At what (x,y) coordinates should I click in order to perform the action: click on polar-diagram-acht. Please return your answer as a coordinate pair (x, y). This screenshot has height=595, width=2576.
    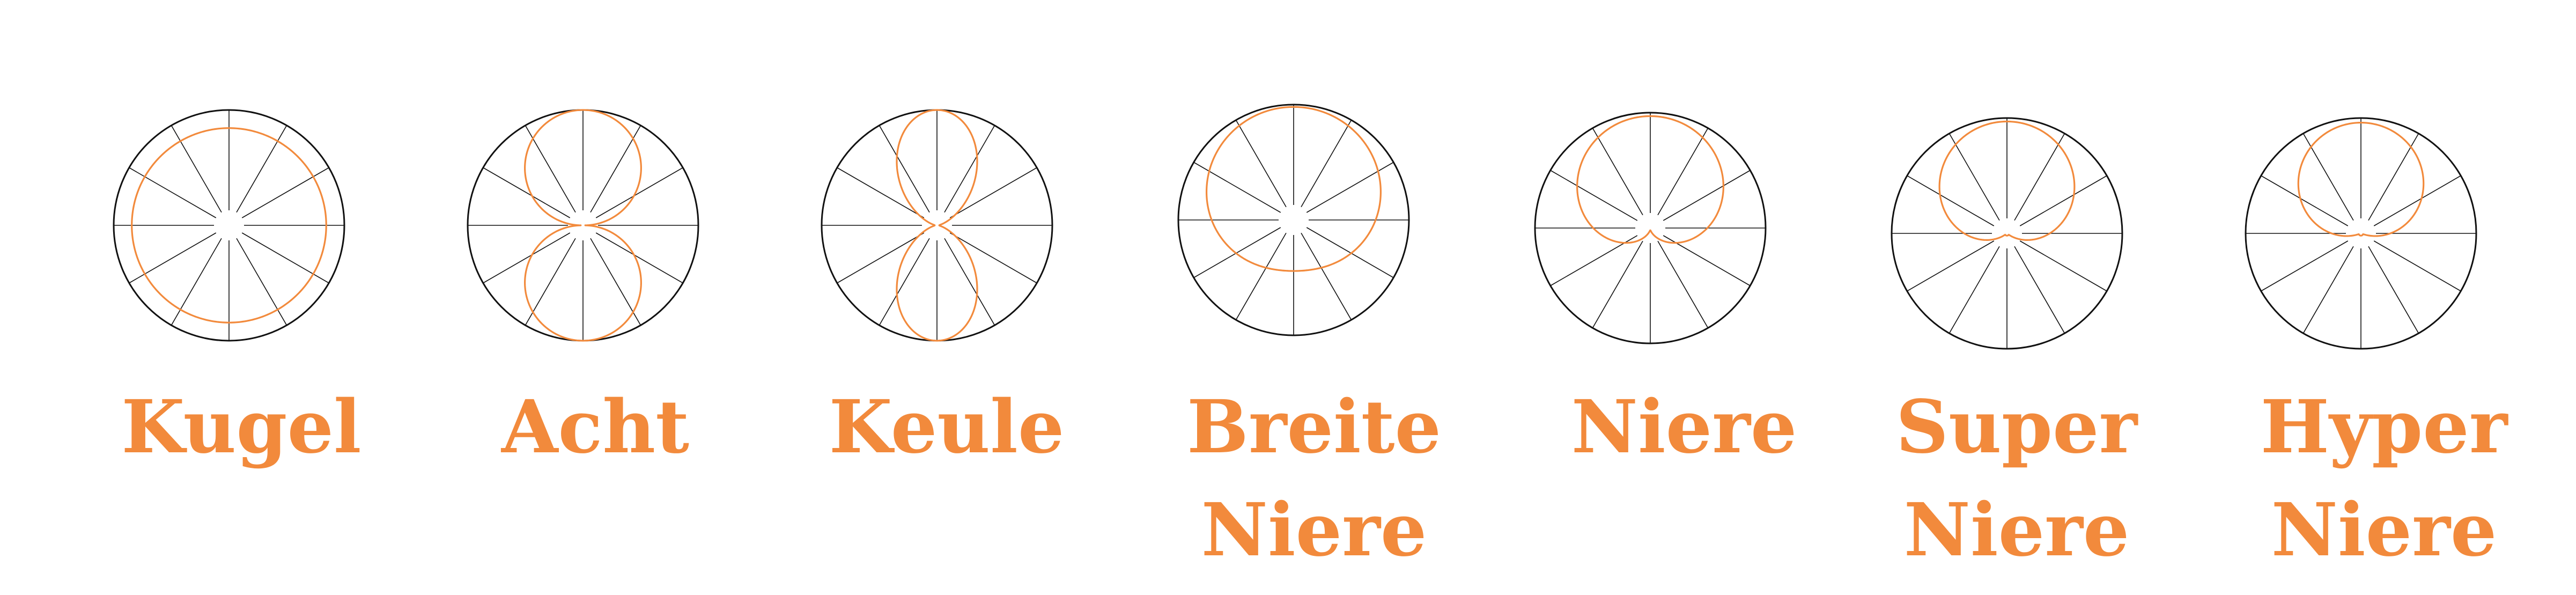
    Looking at the image, I should click on (583, 225).